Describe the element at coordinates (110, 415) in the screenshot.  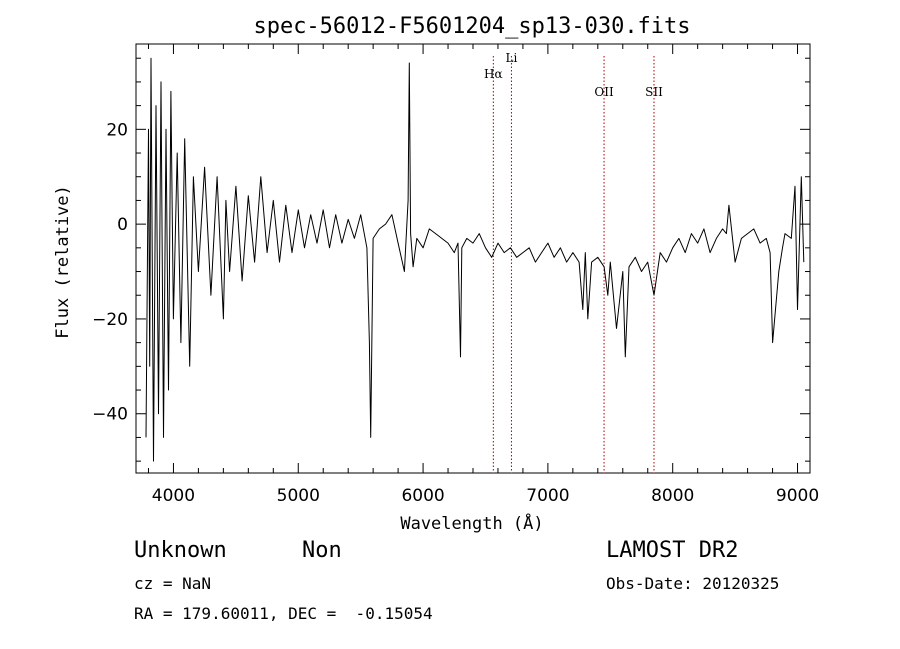
I see `y-tick-label: −40` at that location.